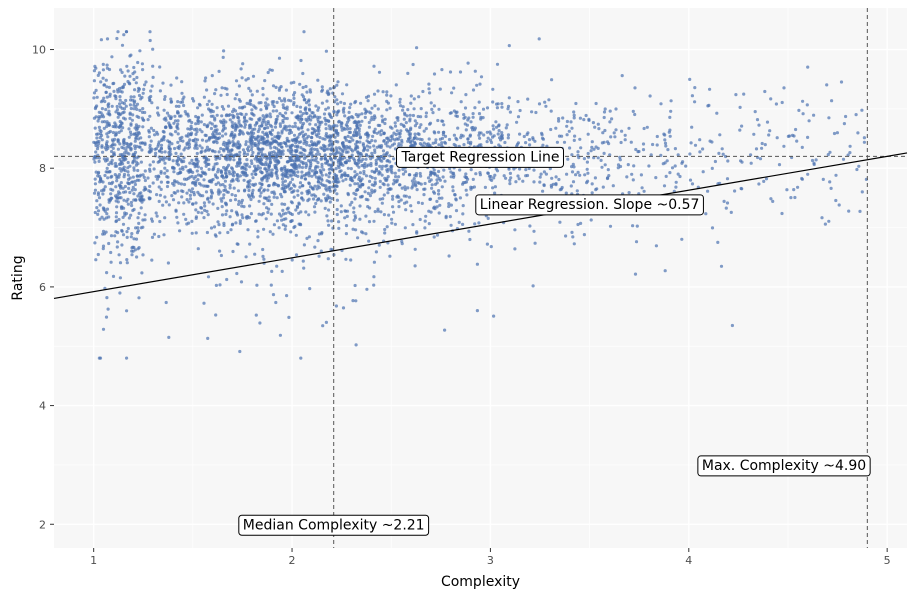 The image size is (915, 599). Describe the element at coordinates (42, 406) in the screenshot. I see `y-tick-label: 4` at that location.